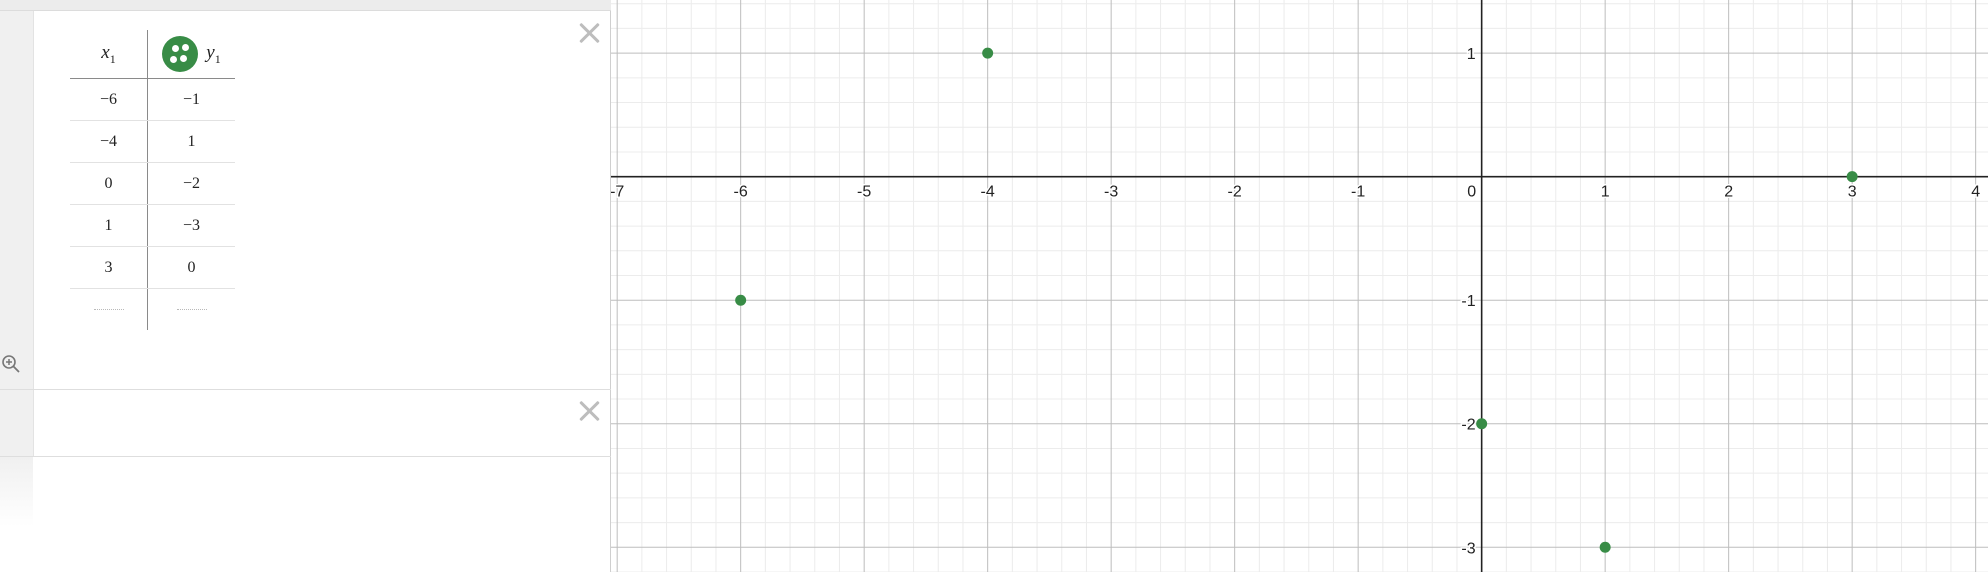 The image size is (1988, 572). I want to click on table-cell-y: 0, so click(191, 267).